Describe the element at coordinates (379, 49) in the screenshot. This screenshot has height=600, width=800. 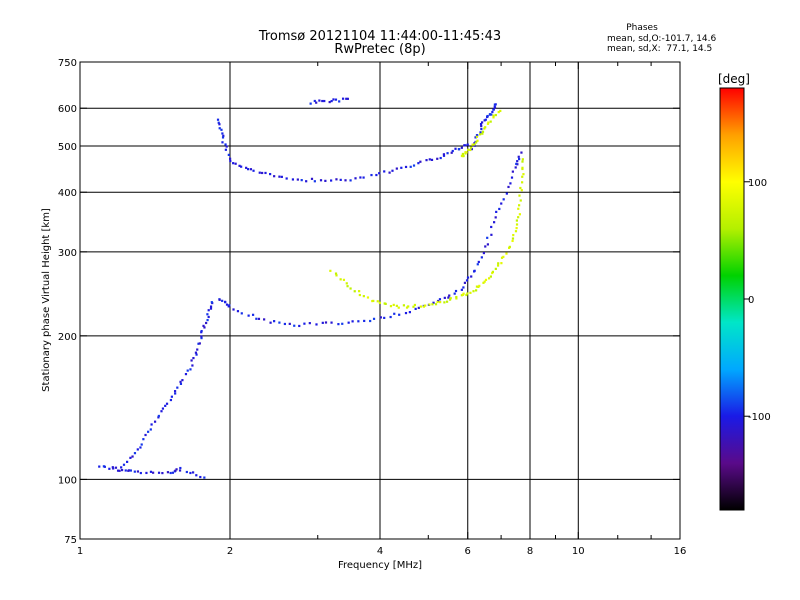
I see `chart-subtitle: RwPretec (8p)` at that location.